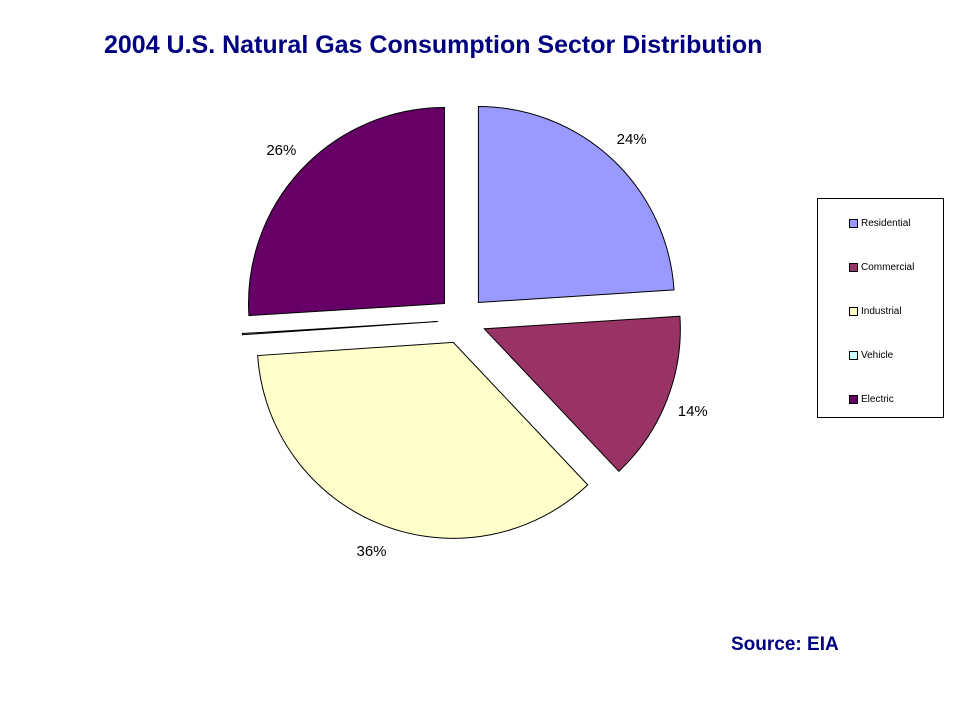  Describe the element at coordinates (281, 150) in the screenshot. I see `data-label-electric: 26%` at that location.